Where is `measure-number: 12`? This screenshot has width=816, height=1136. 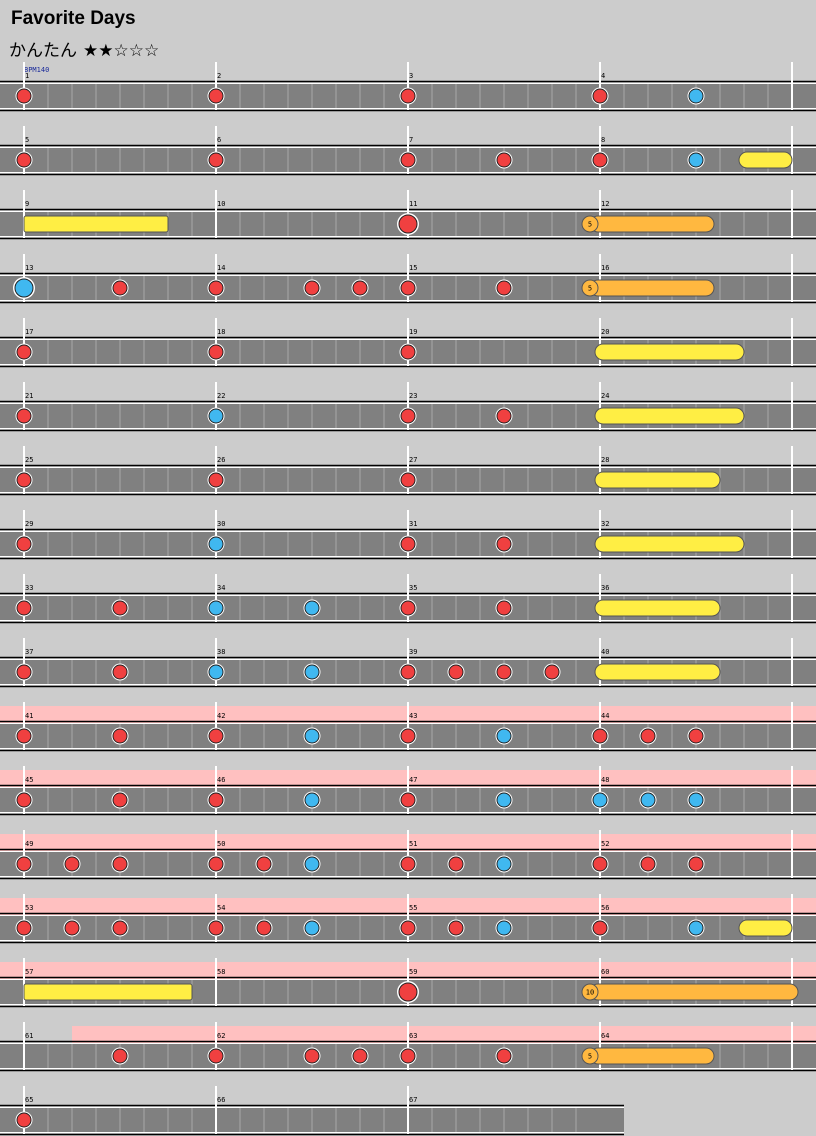 measure-number: 12 is located at coordinates (605, 204).